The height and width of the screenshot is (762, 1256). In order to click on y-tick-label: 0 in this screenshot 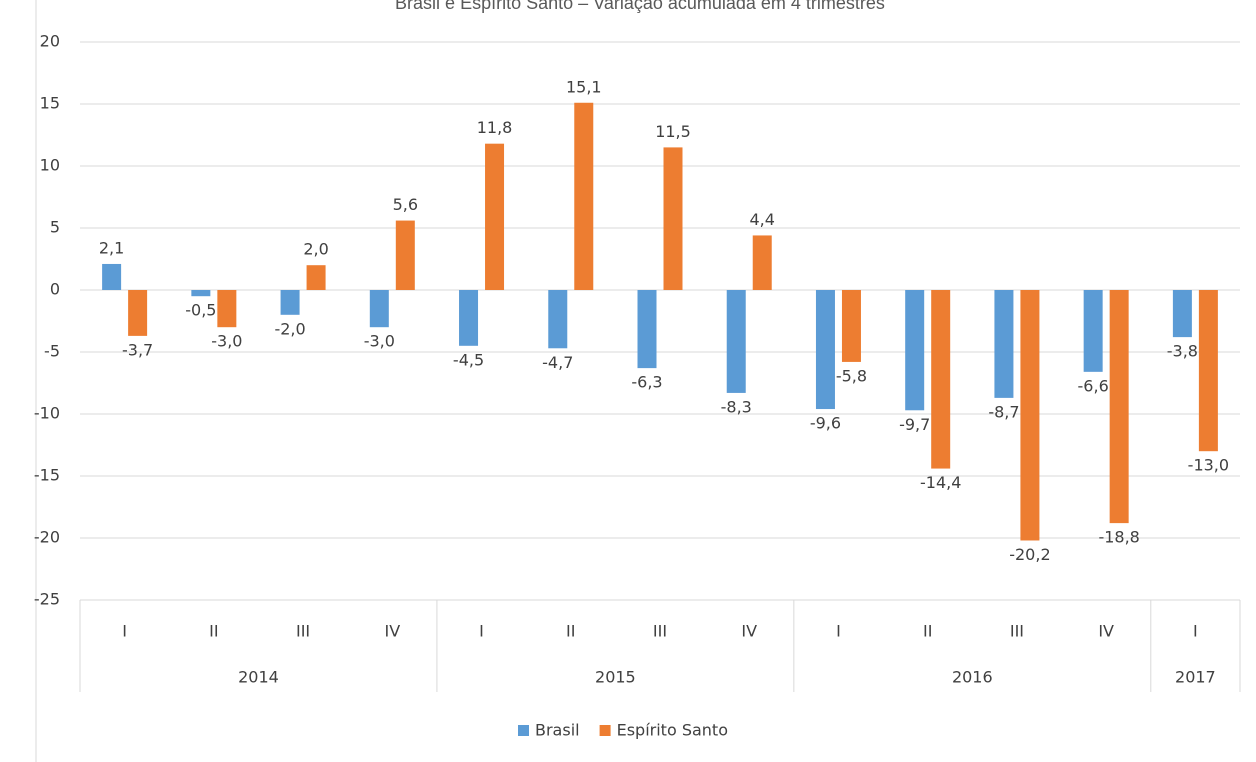, I will do `click(55, 289)`.